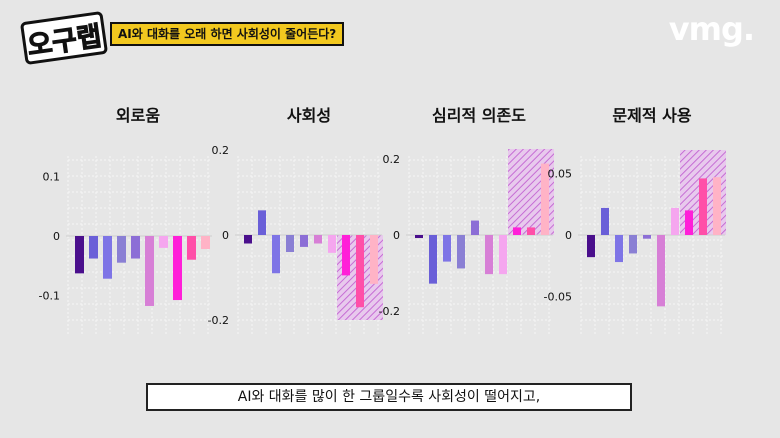 The width and height of the screenshot is (780, 438). I want to click on subtitle-caption: AI와 대화를 많이 한 그룹일수록 사회성이 떨어지고,, so click(389, 397).